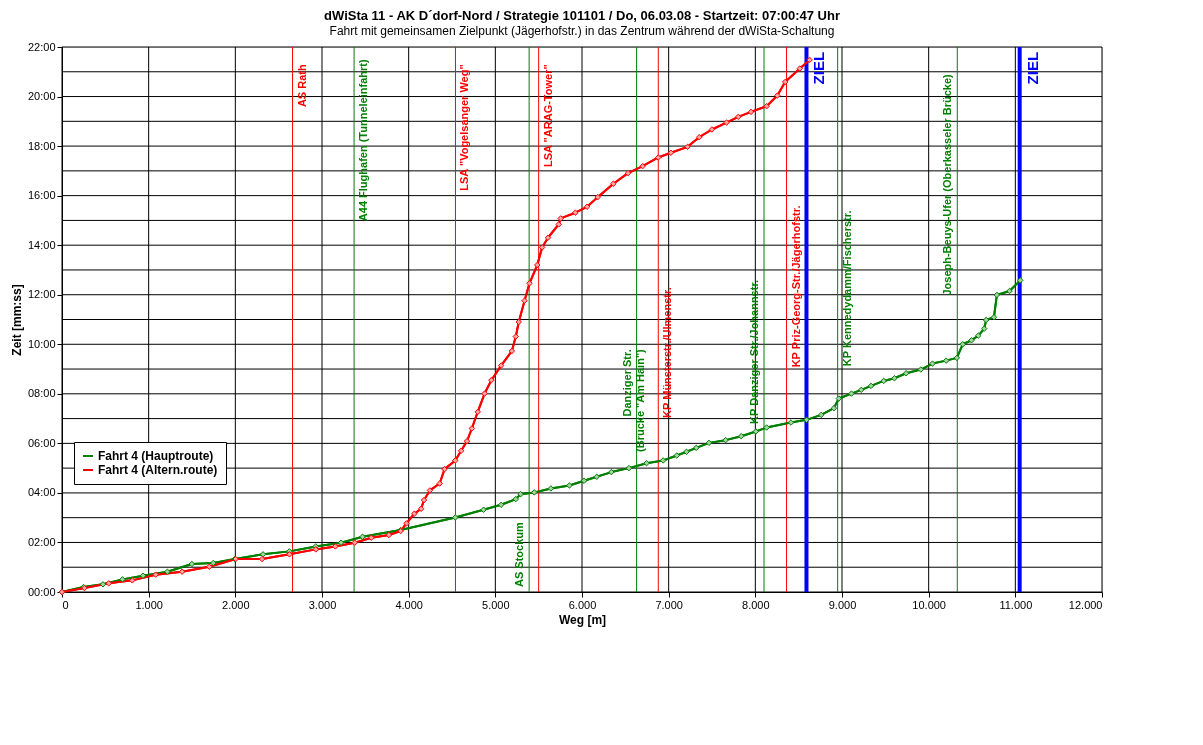  I want to click on x-tick-label: 6.000, so click(582, 604).